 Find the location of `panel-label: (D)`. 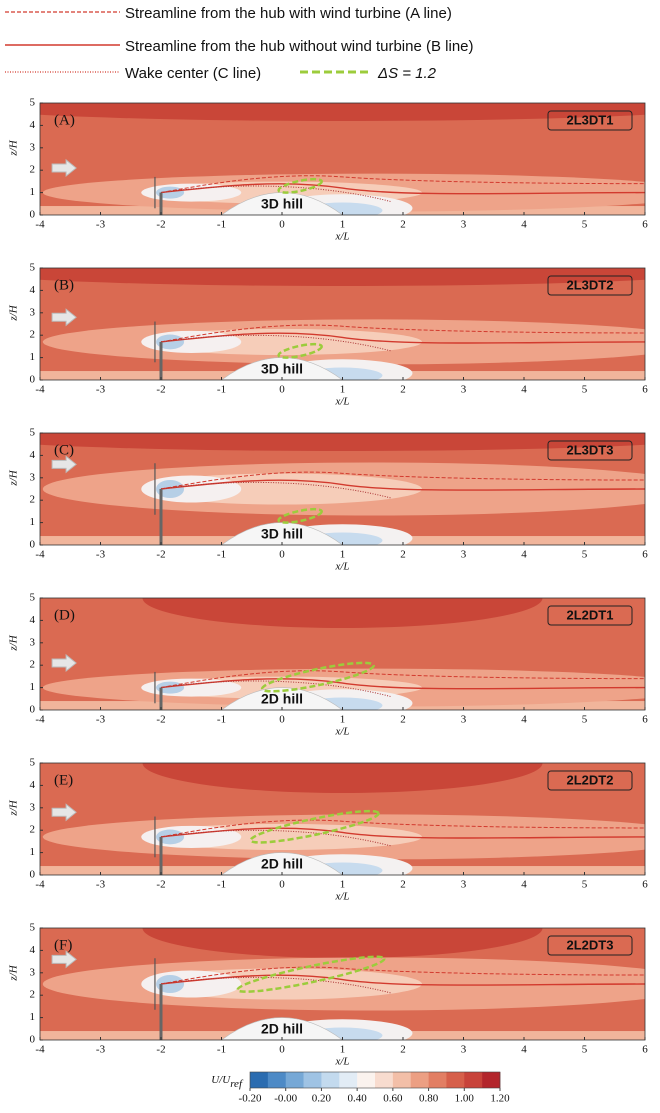

panel-label: (D) is located at coordinates (64, 615).